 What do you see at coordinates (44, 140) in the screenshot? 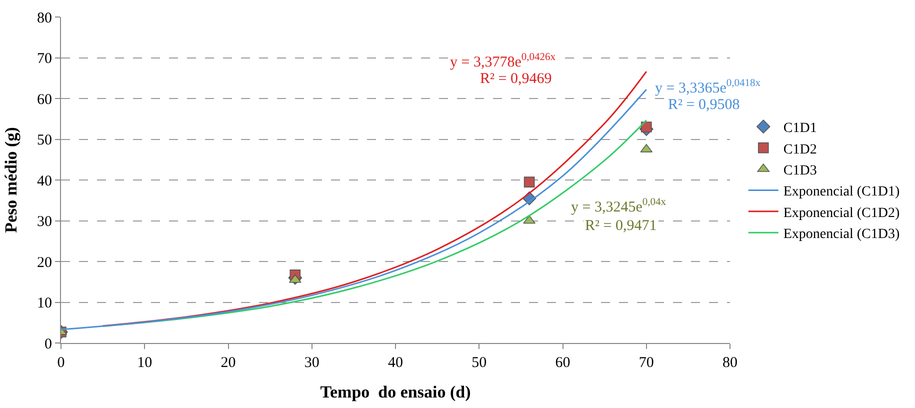
I see `y-tick-label: 50` at bounding box center [44, 140].